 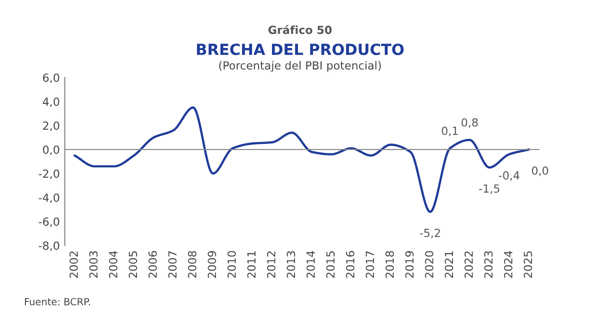 I want to click on x-tick-label: 2010, so click(x=231, y=264).